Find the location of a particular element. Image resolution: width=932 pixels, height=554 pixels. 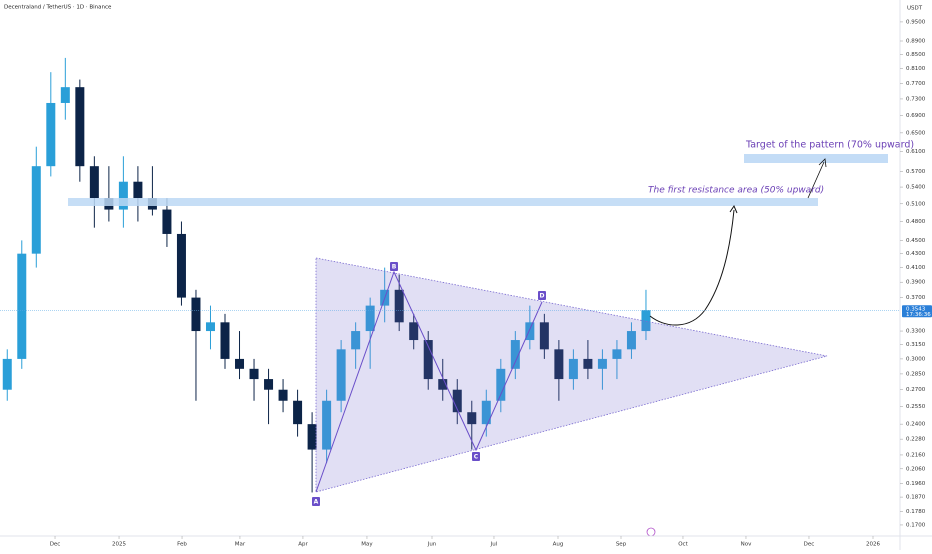

x-tick-label: Jun is located at coordinates (432, 545).